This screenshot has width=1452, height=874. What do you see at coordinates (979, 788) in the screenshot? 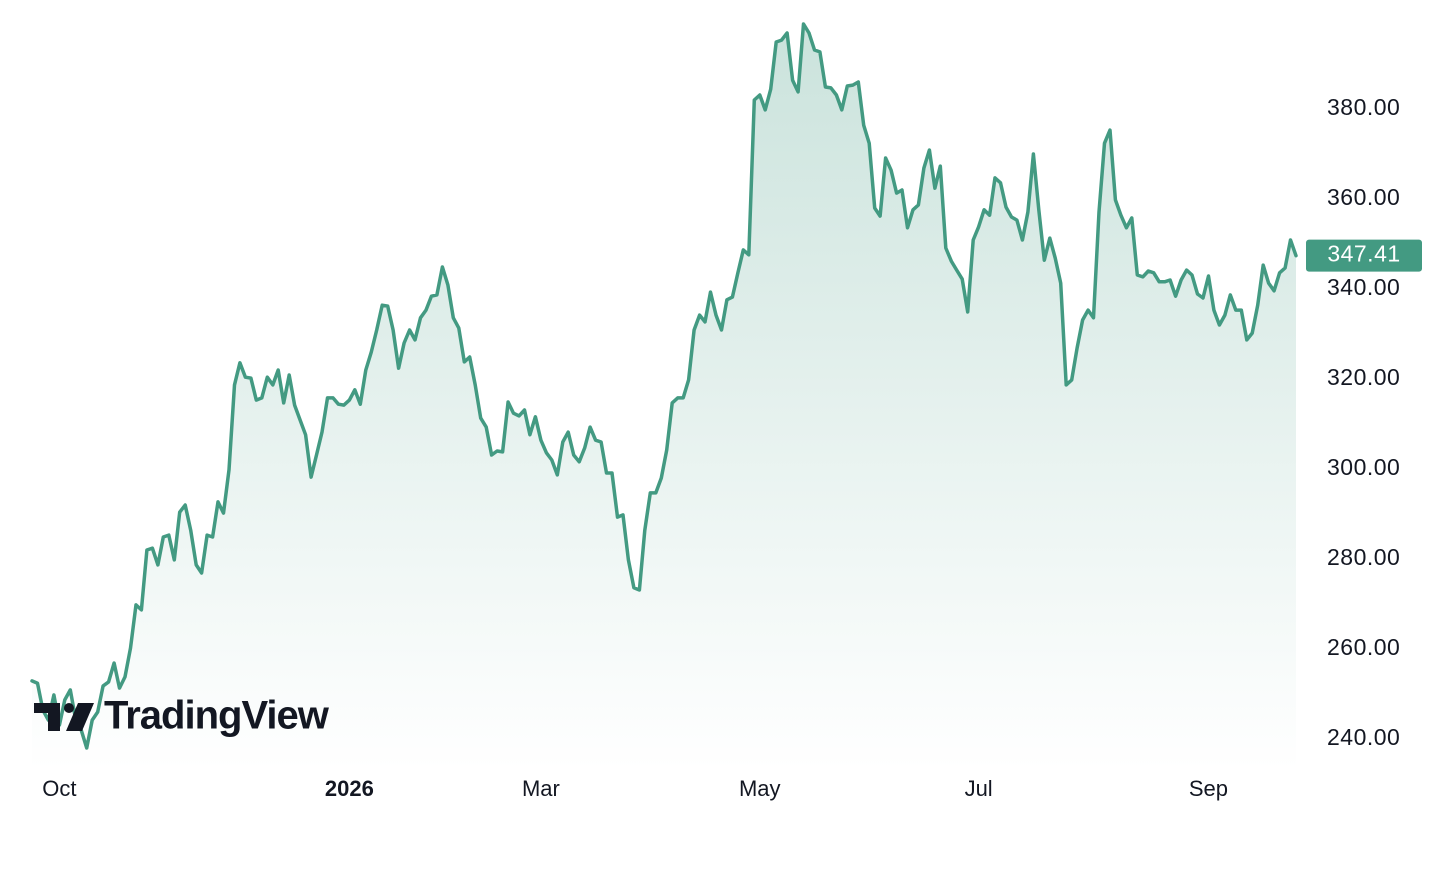
I see `x-tick-label: Jul` at bounding box center [979, 788].